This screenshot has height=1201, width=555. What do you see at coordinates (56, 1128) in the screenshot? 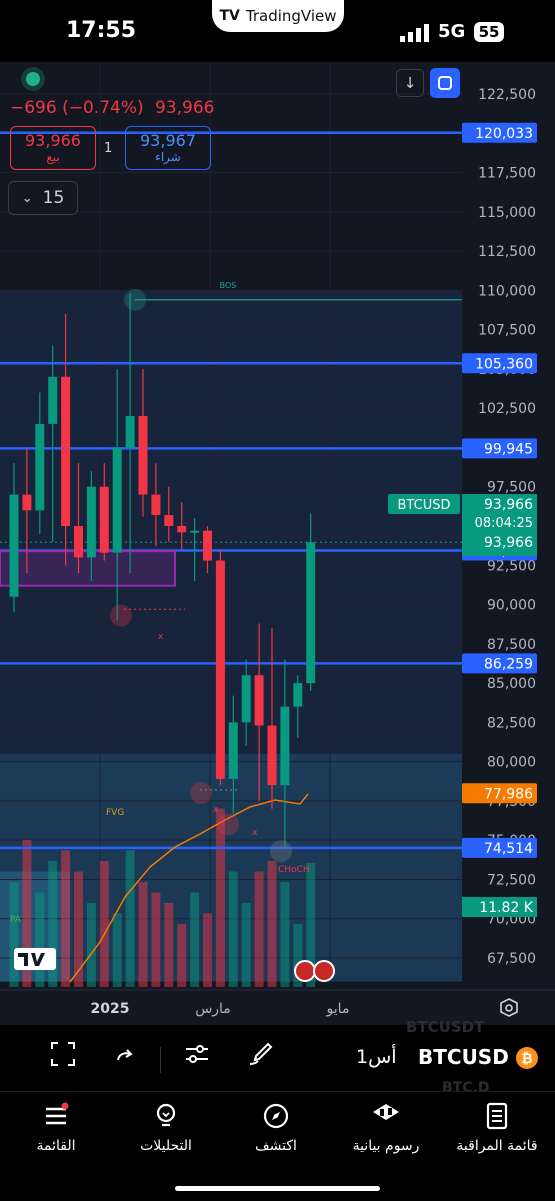
I see `tab-menu: القائمة` at bounding box center [56, 1128].